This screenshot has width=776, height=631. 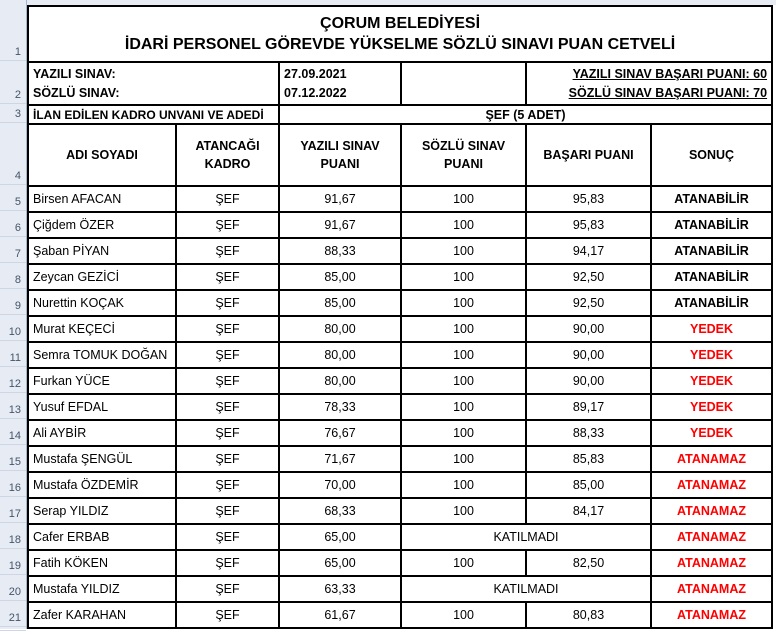 I want to click on row-header: 7, so click(x=13, y=250).